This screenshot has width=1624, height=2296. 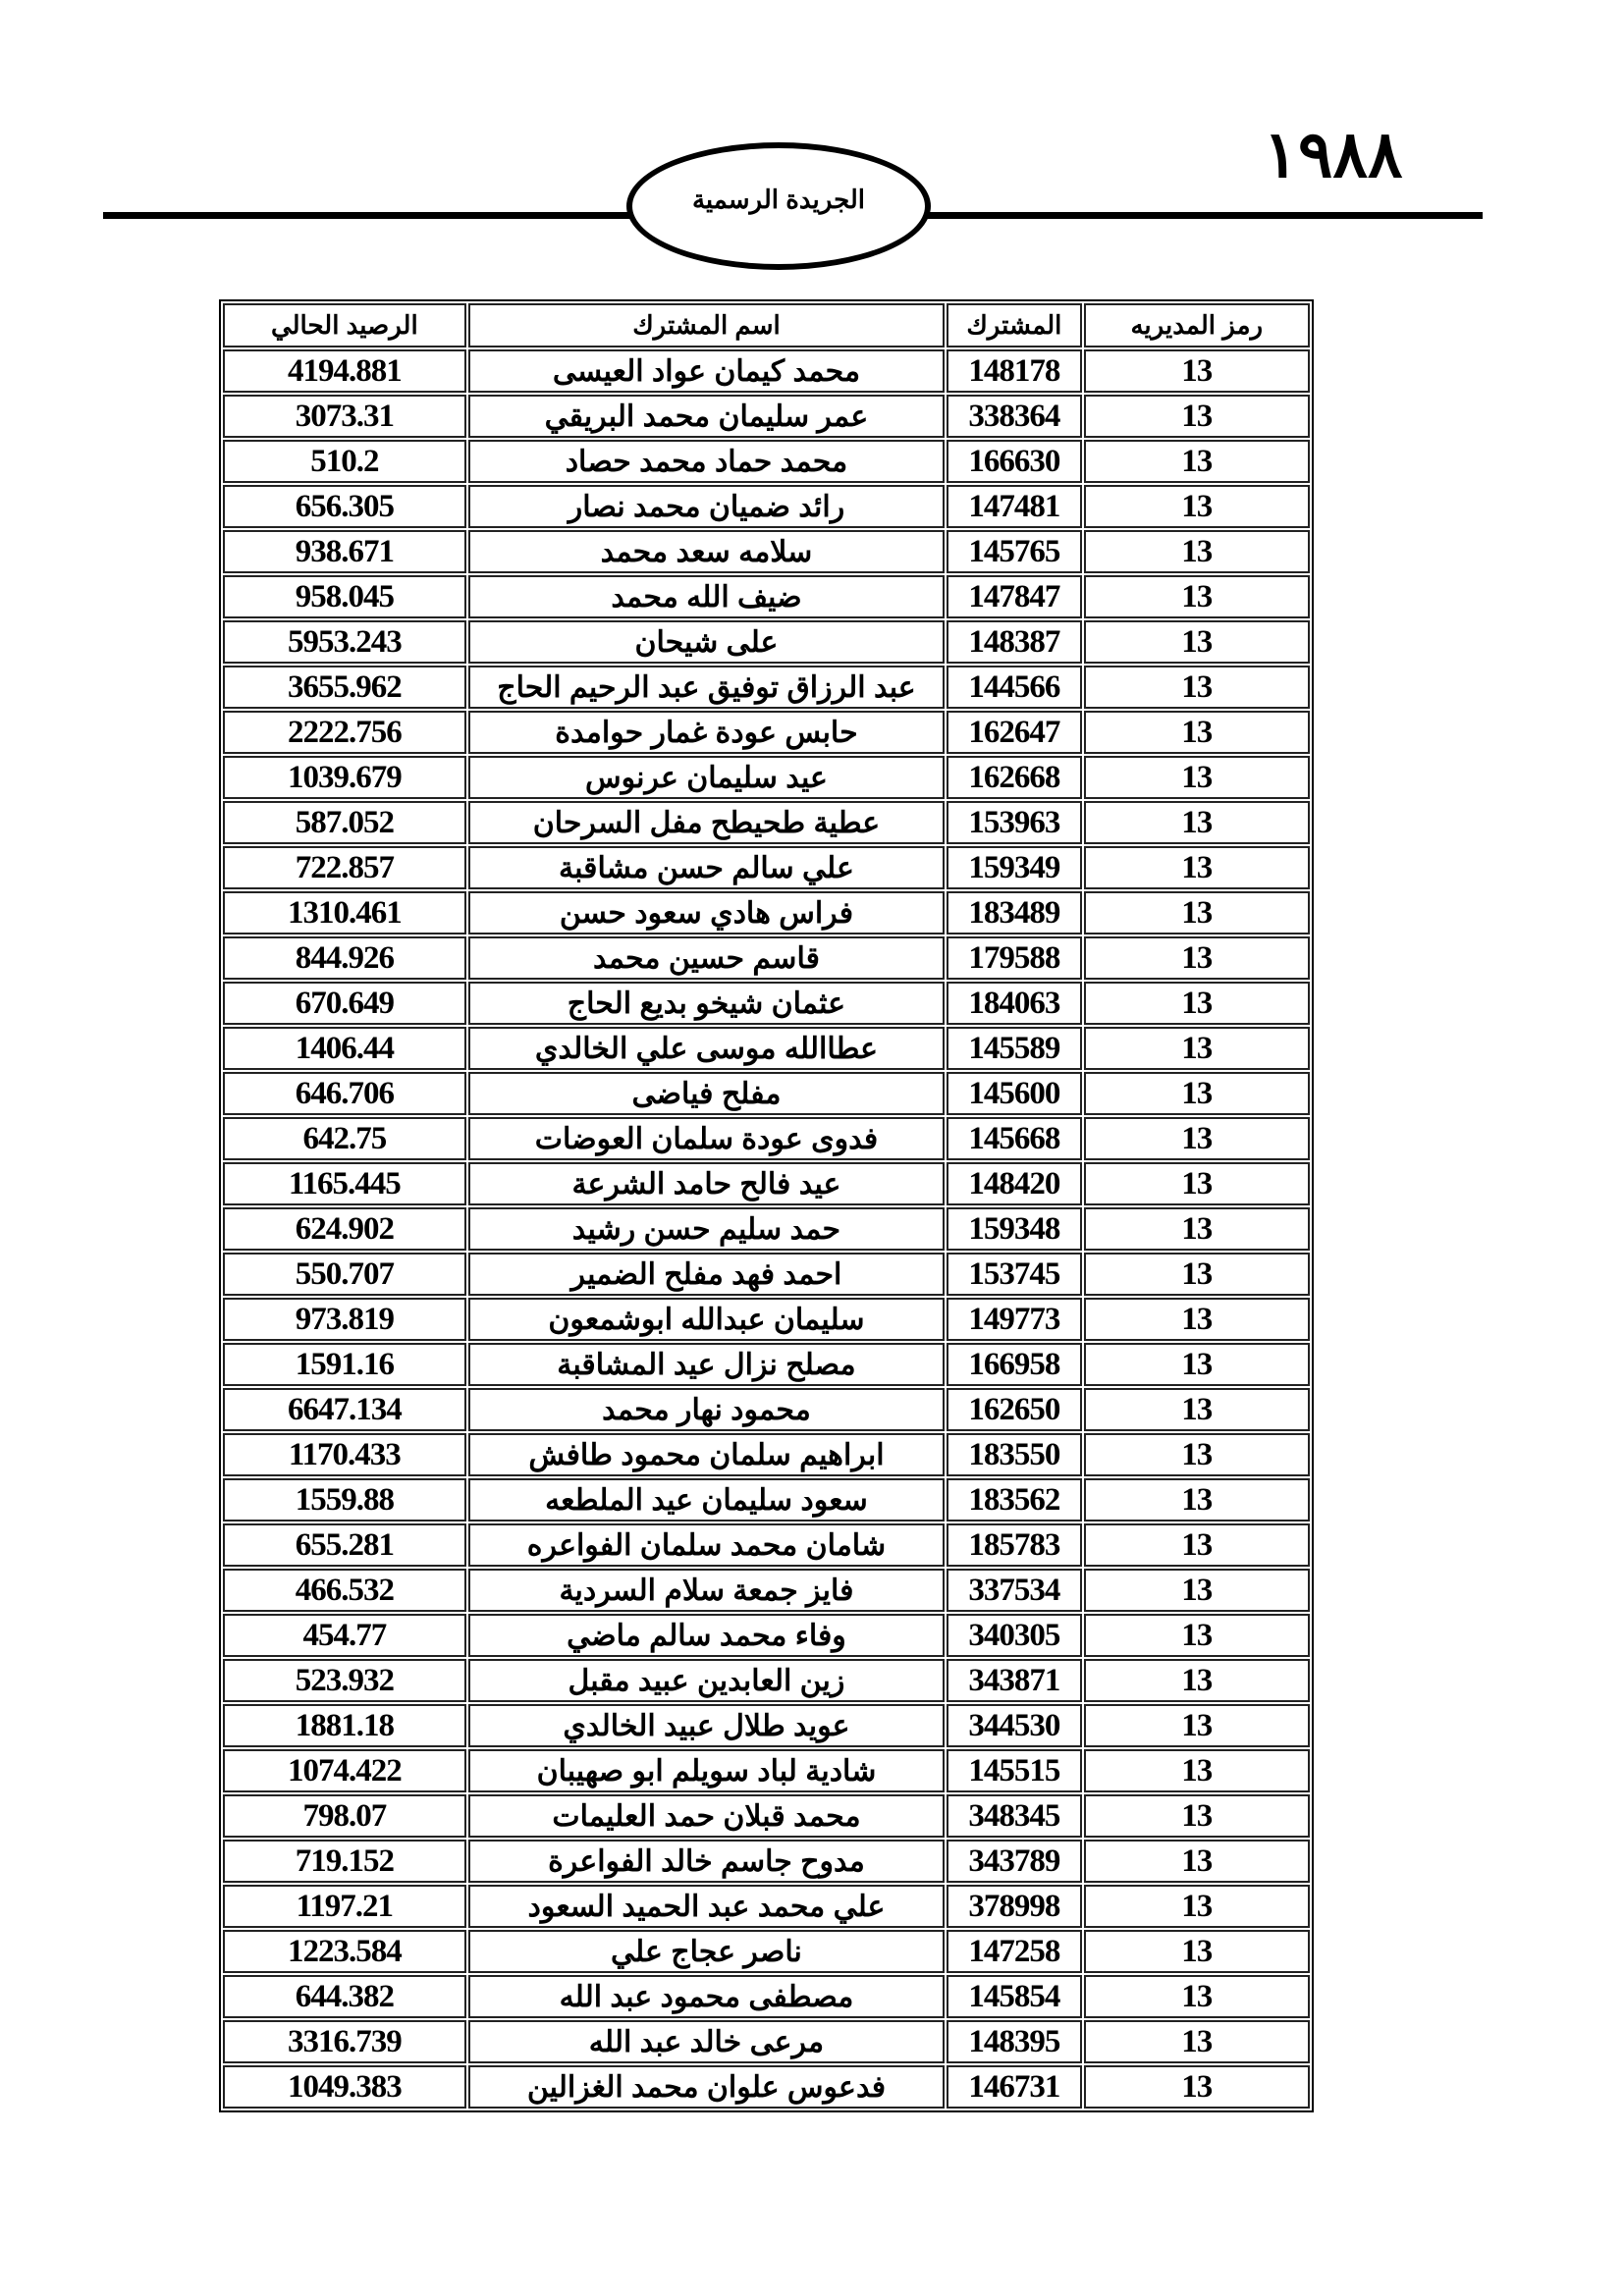 I want to click on subscriber-name-cell: مرعى خالد عبد الله, so click(x=706, y=2042).